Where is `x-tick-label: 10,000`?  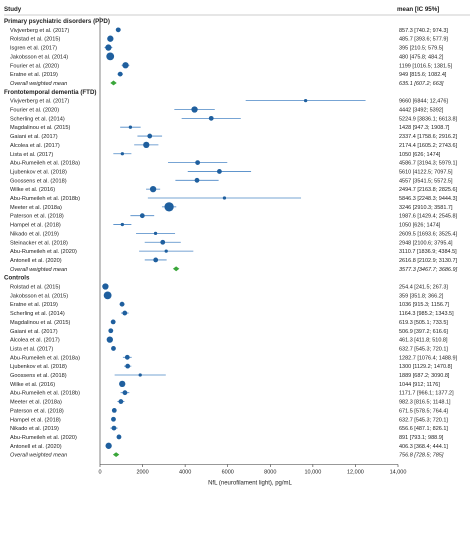
x-tick-label: 10,000 is located at coordinates (312, 473).